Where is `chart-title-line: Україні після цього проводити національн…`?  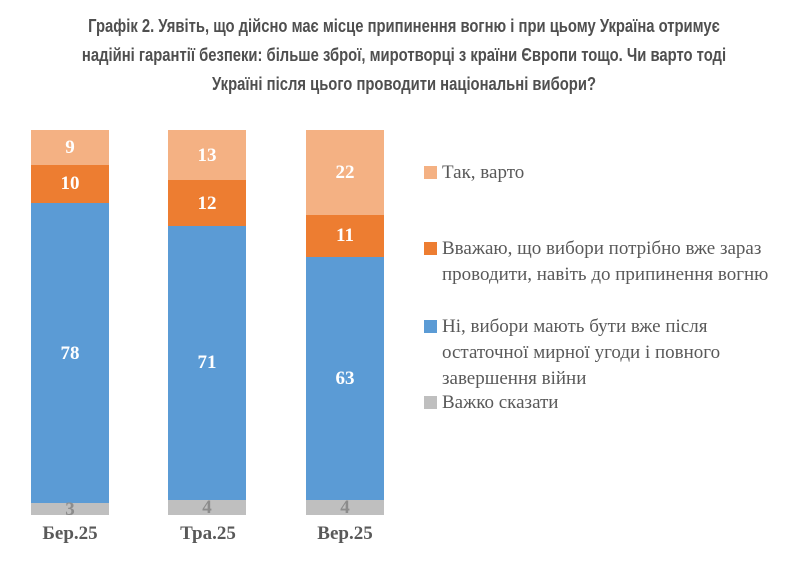 chart-title-line: Україні після цього проводити національн… is located at coordinates (404, 83).